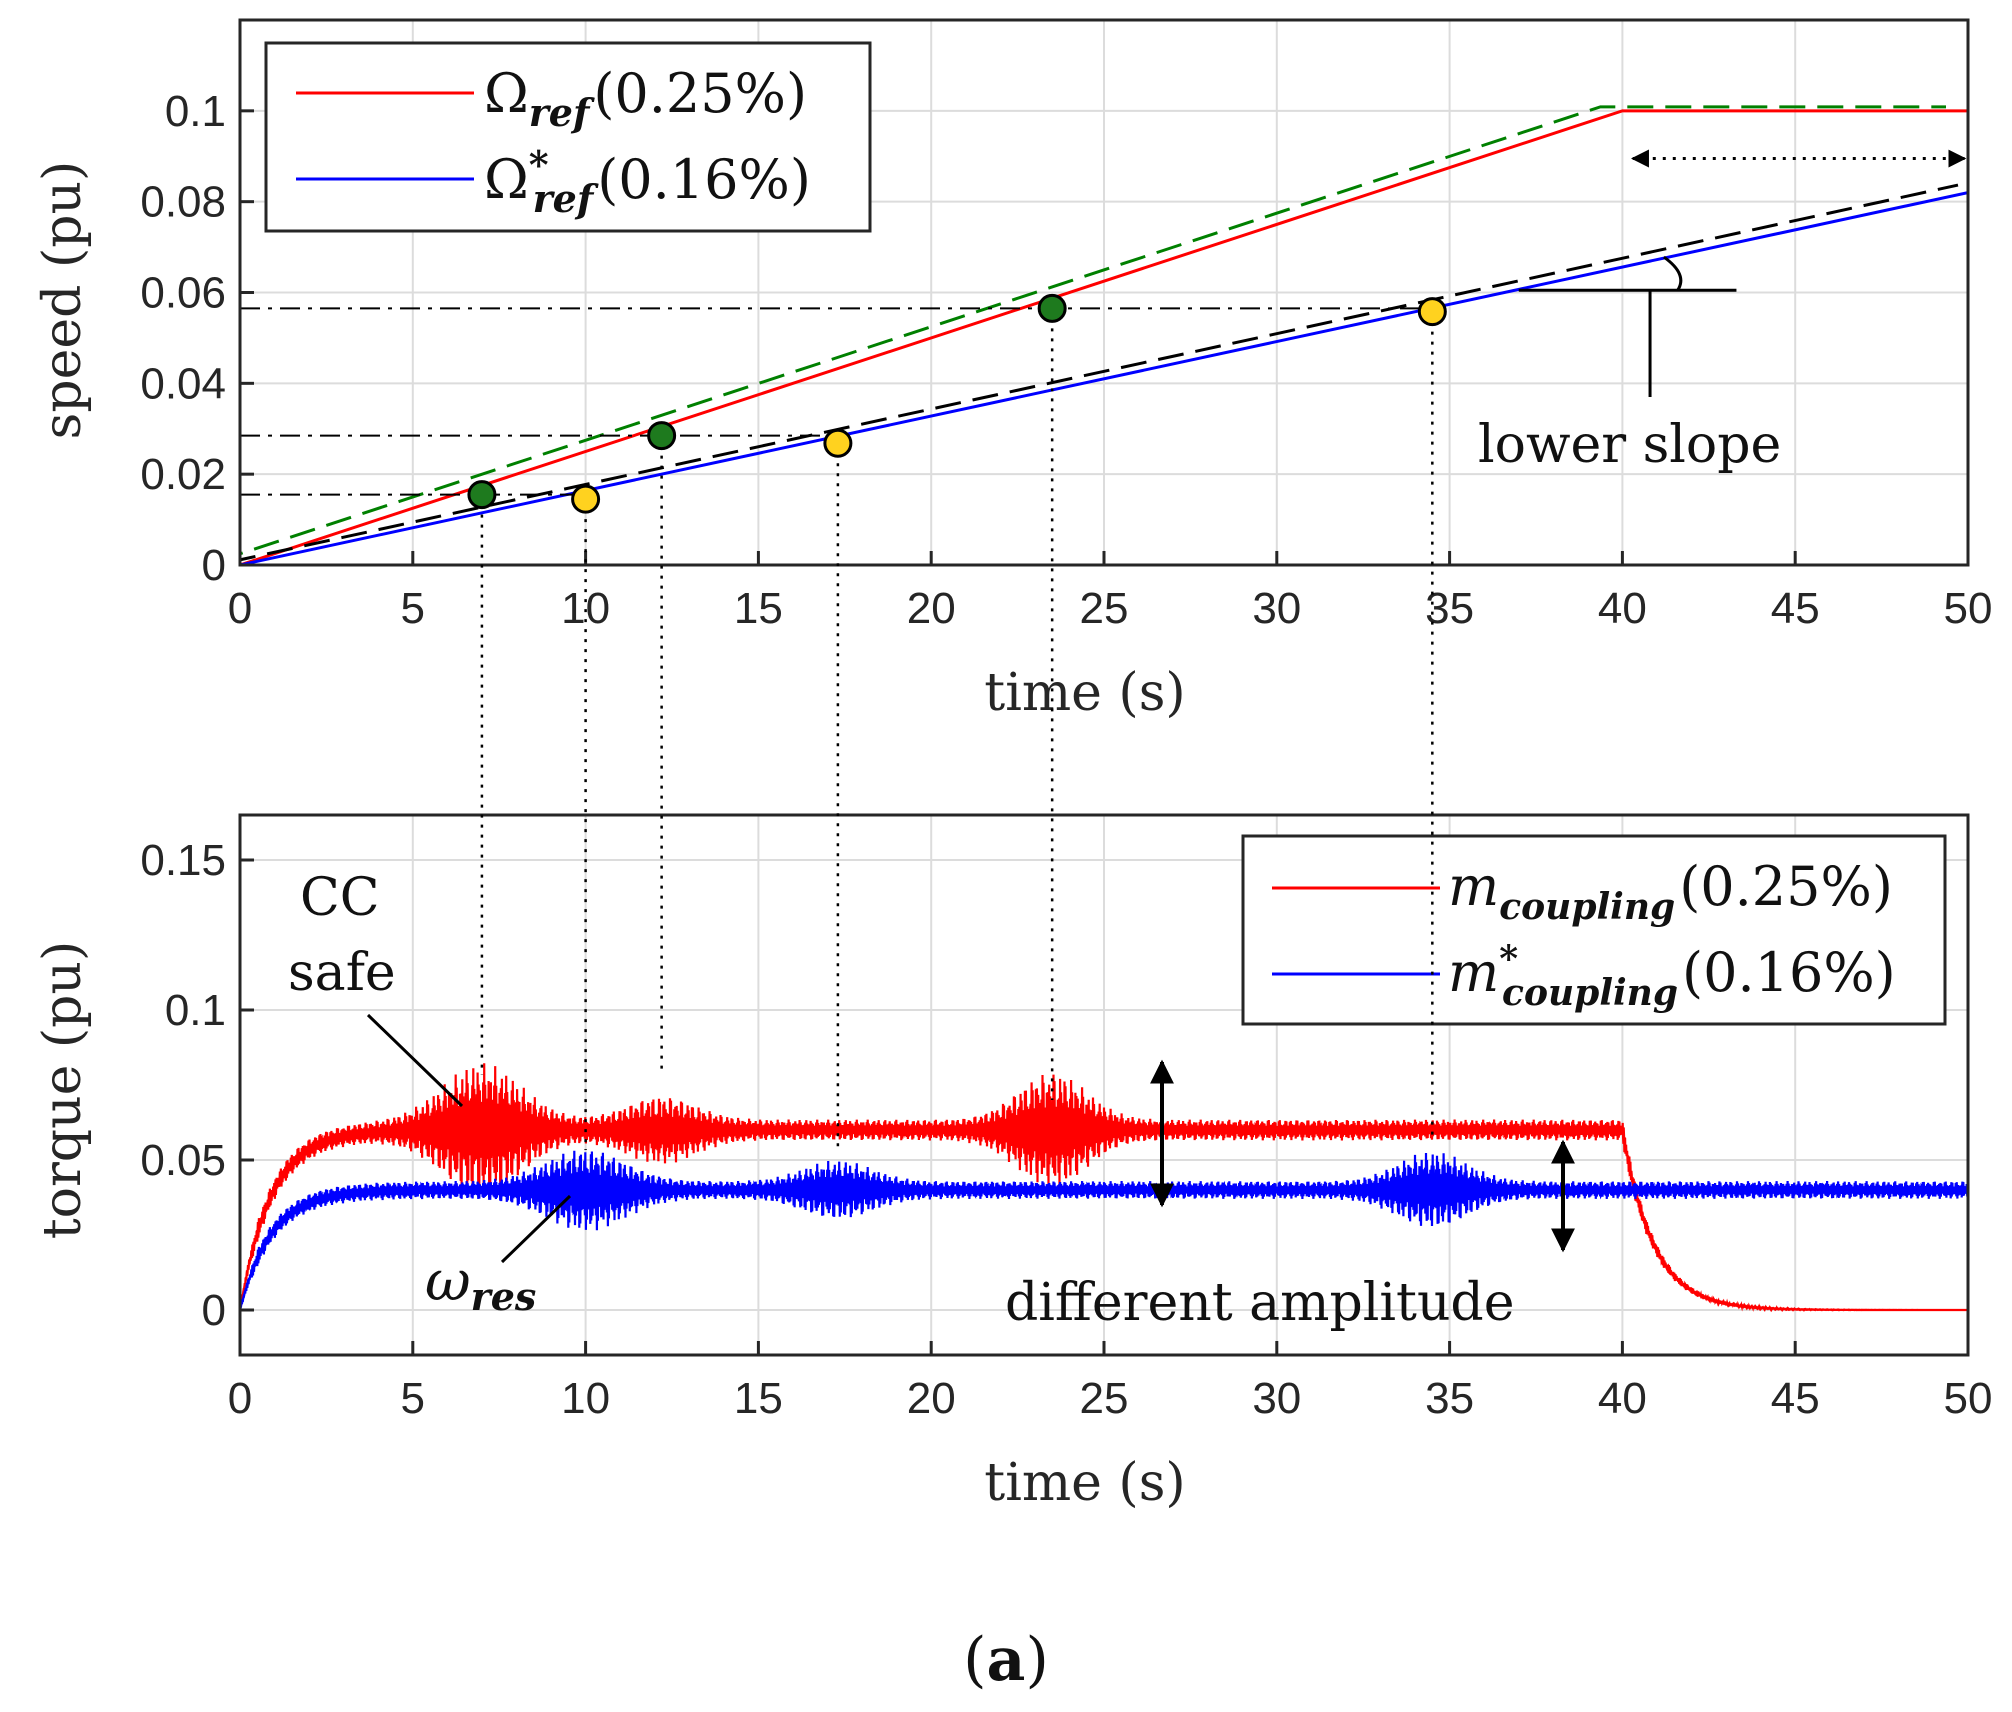 Image resolution: width=2012 pixels, height=1712 pixels. I want to click on speed-x-tick-label: 10, so click(585, 608).